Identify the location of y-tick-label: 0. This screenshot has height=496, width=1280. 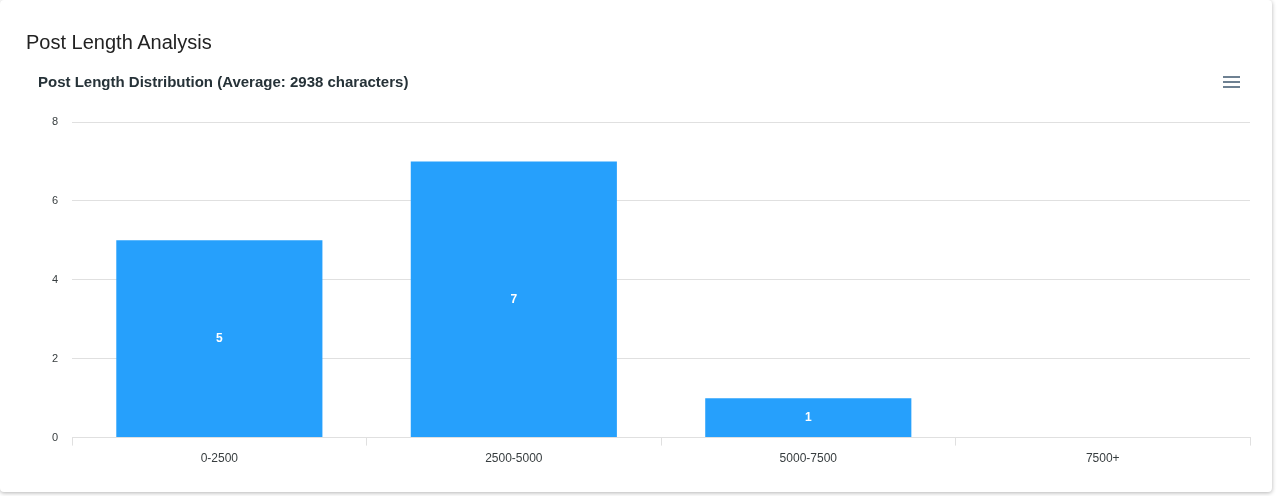
(55, 436).